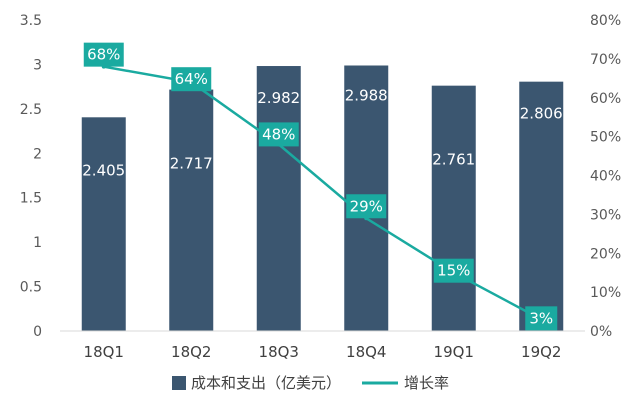 The image size is (641, 404). Describe the element at coordinates (541, 352) in the screenshot. I see `x-axis-tick-label: 19Q2` at that location.